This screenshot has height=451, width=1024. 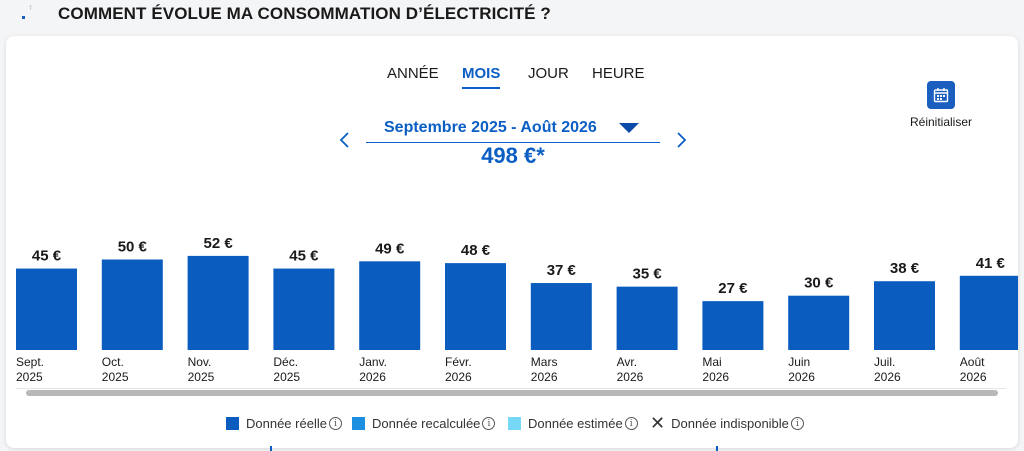 What do you see at coordinates (972, 362) in the screenshot?
I see `x-tick-label: Août` at bounding box center [972, 362].